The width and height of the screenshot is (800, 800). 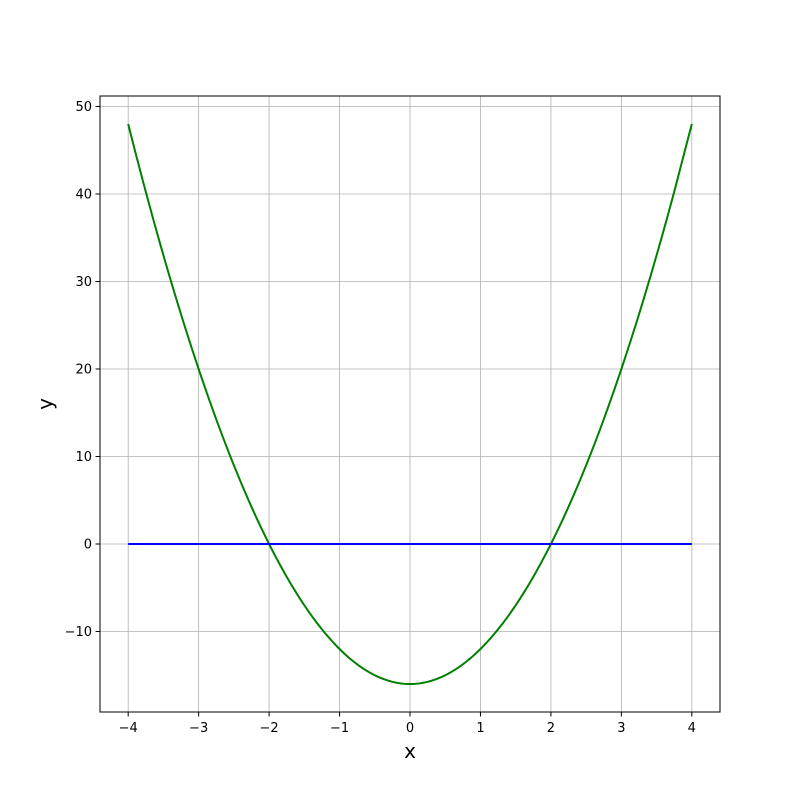 I want to click on y-tick-label: 0, so click(x=88, y=545).